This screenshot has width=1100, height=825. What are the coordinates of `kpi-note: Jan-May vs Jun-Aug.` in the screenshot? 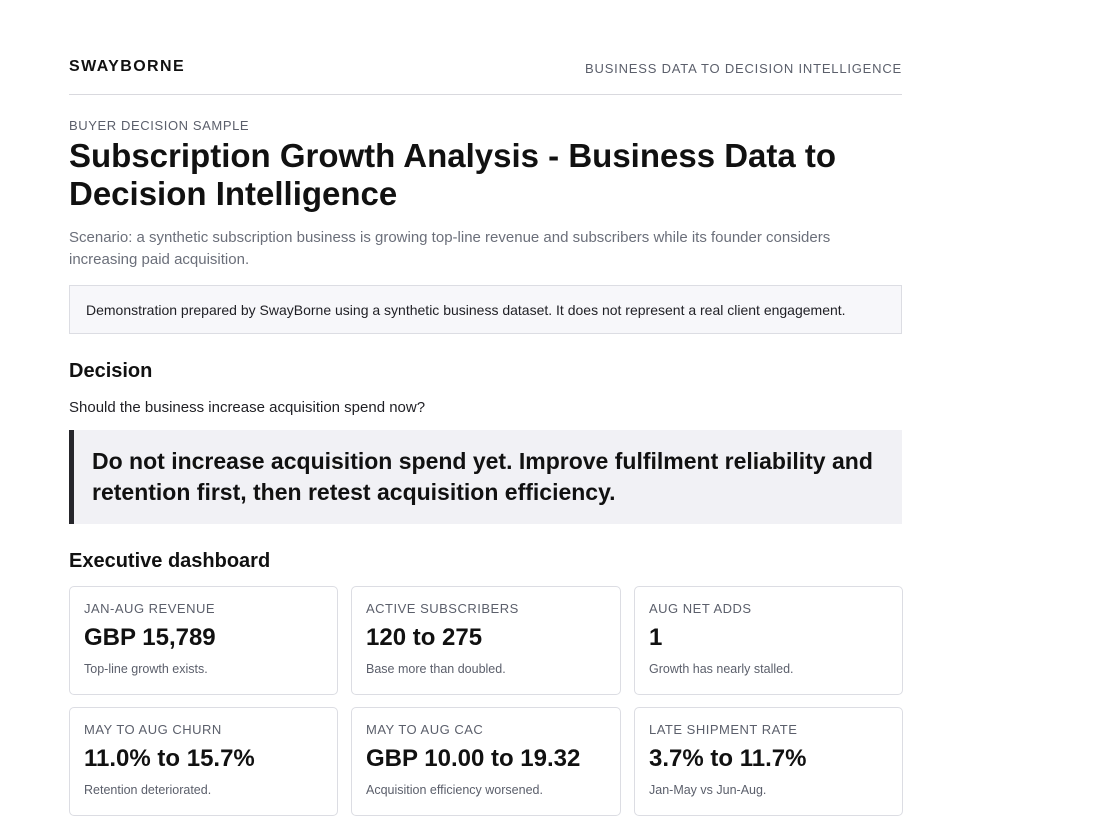 It's located at (708, 790).